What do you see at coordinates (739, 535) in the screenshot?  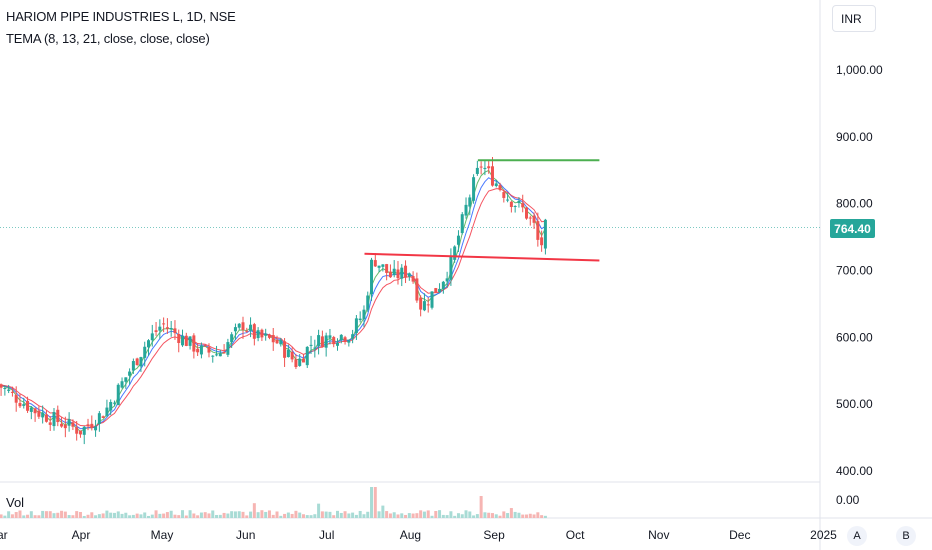 I see `time-tick-label: Dec` at bounding box center [739, 535].